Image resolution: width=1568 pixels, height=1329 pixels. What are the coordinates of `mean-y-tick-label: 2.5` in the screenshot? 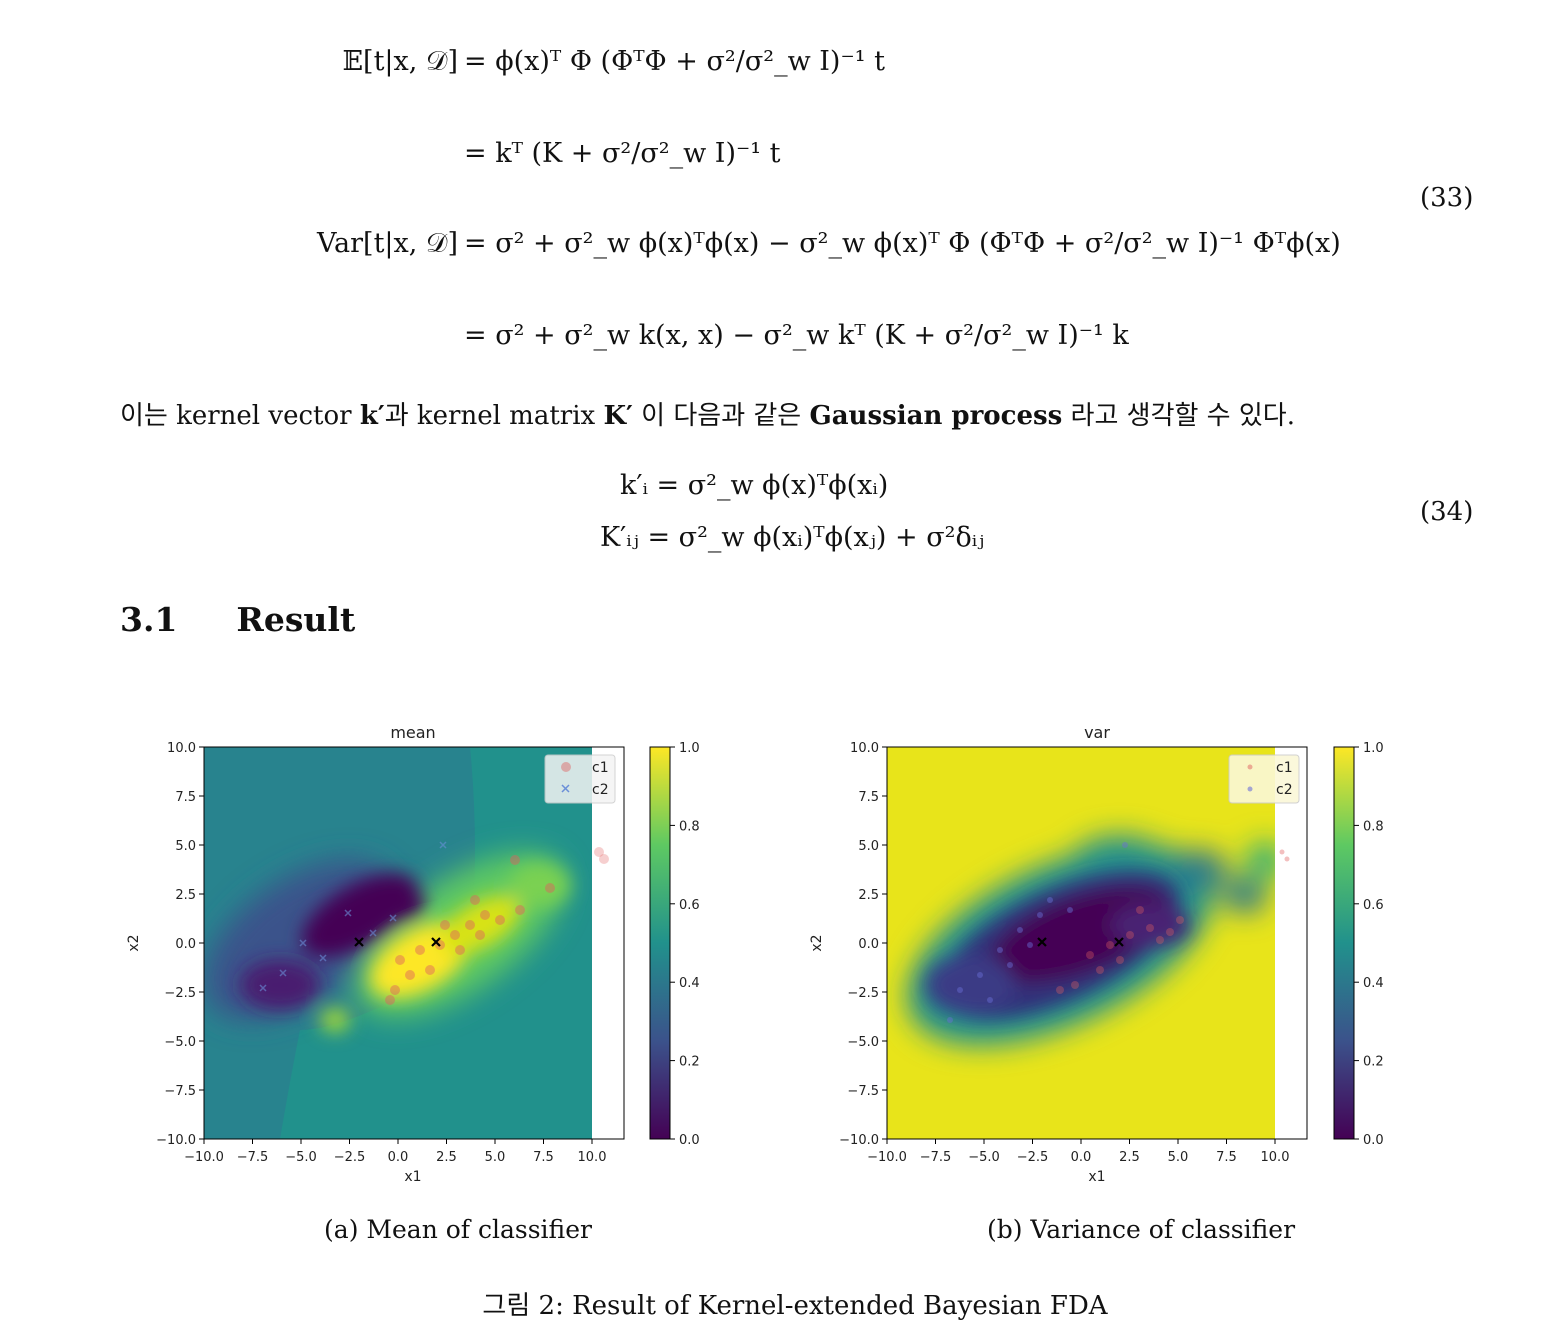 It's located at (185, 895).